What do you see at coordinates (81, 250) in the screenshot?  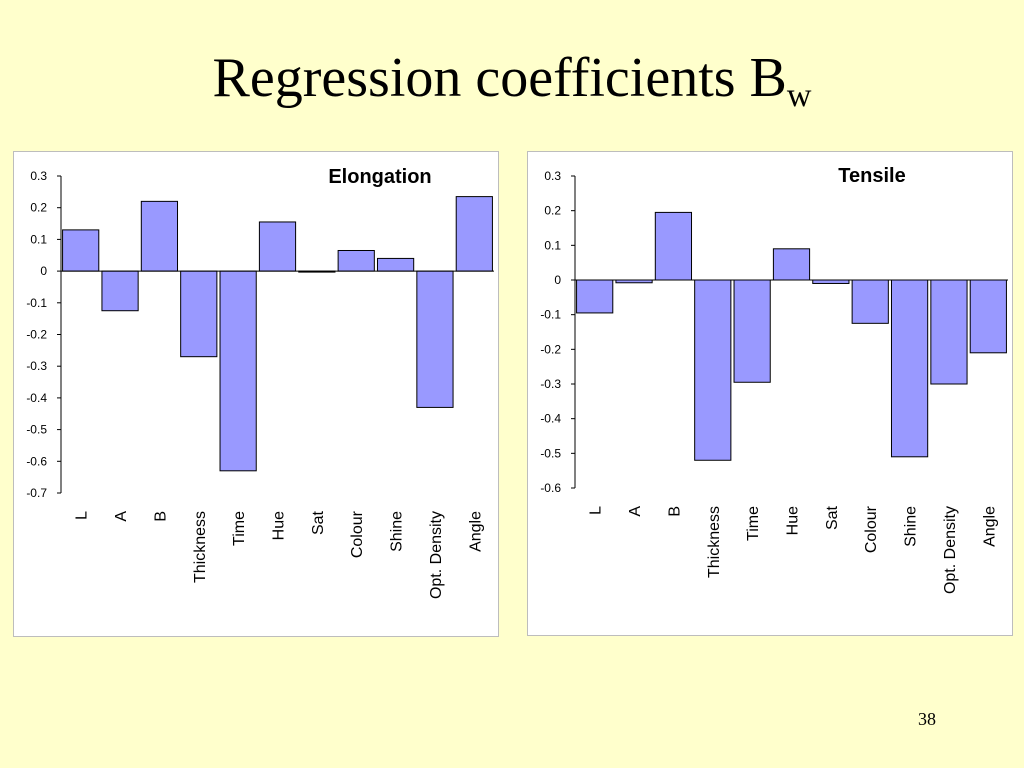 I see `elongation-bar-l` at bounding box center [81, 250].